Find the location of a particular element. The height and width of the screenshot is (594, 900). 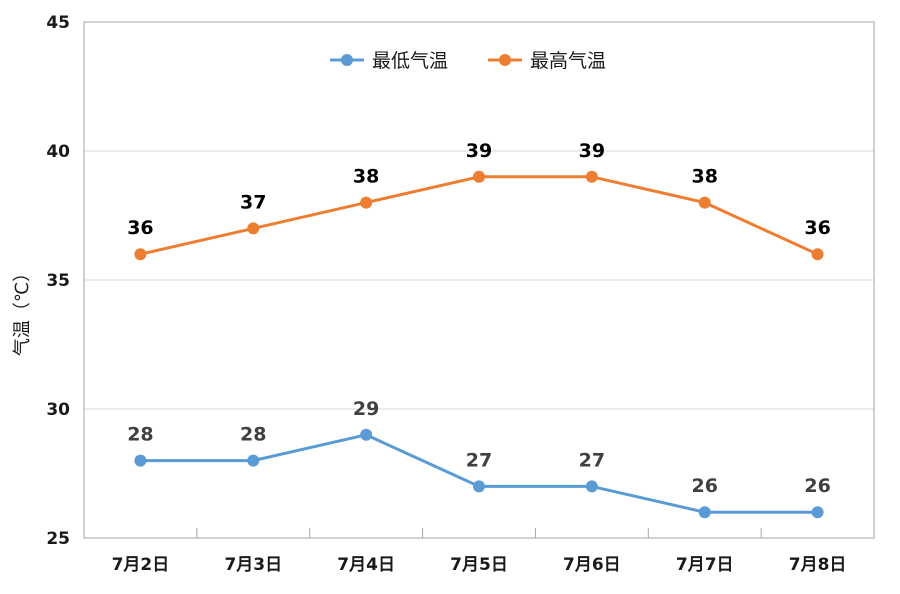

x-tick-label: 7月6日 is located at coordinates (592, 565).